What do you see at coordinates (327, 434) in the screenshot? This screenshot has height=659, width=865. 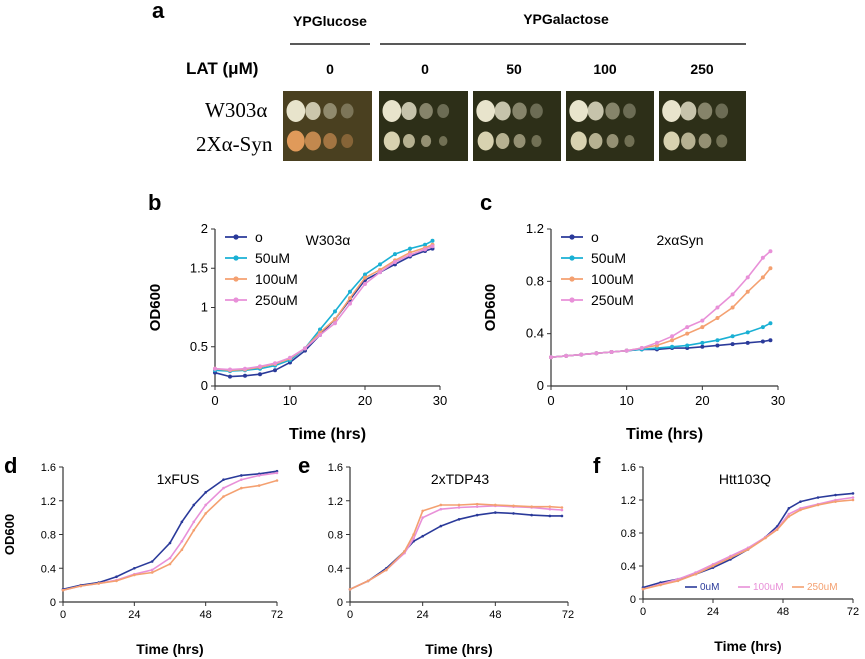 I see `x-axis-label: Time (hrs)` at bounding box center [327, 434].